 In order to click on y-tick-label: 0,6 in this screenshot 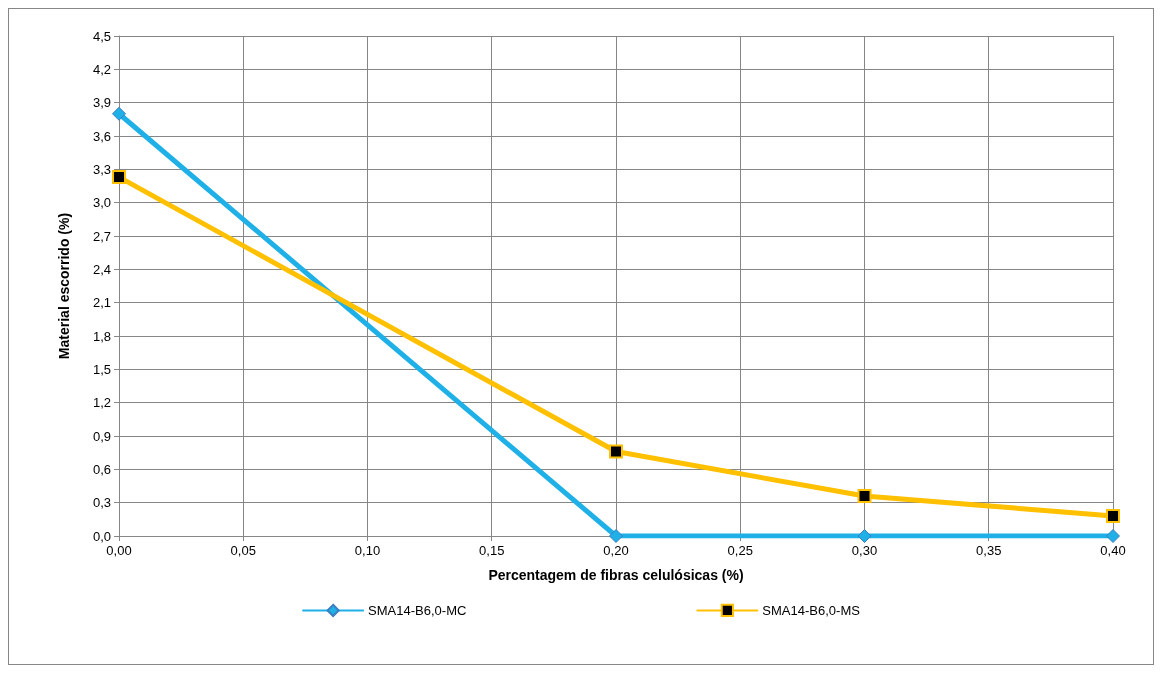, I will do `click(101, 469)`.